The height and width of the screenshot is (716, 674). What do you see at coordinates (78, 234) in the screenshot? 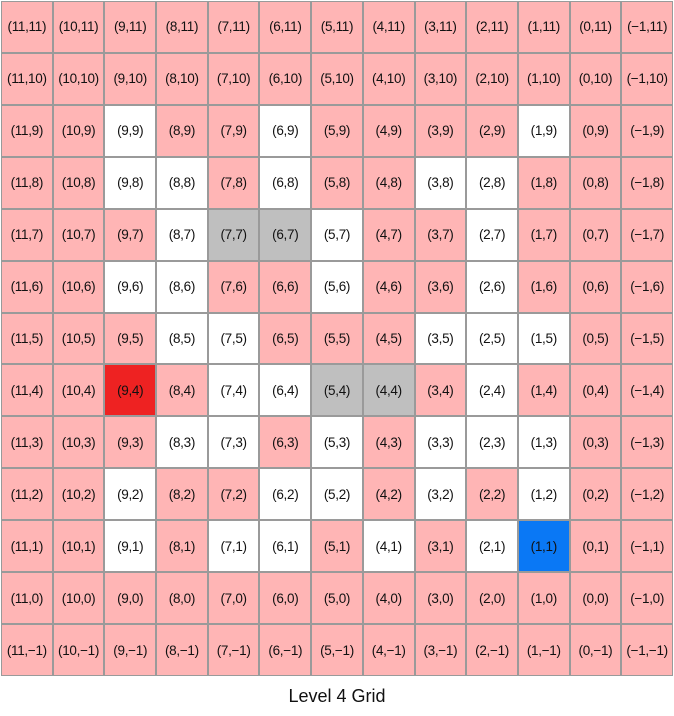
I see `grid-cell-pink: (10,7)` at bounding box center [78, 234].